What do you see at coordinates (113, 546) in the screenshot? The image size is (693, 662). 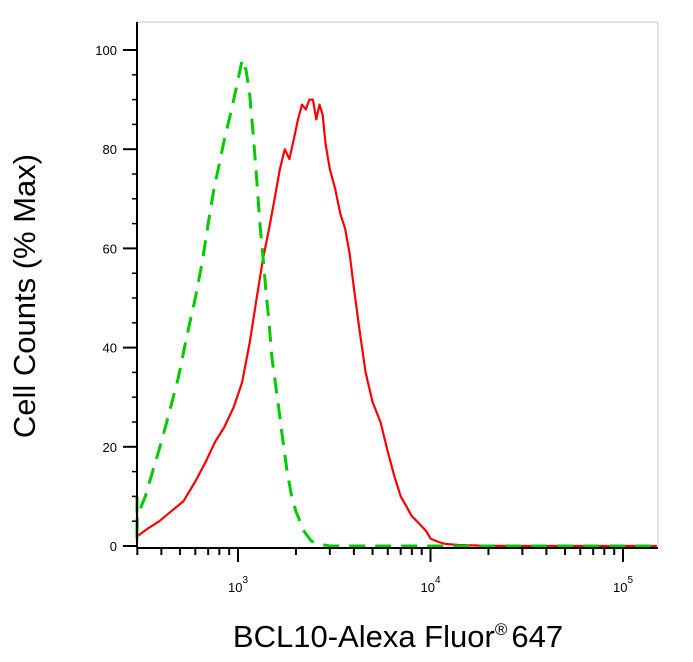 I see `y-tick-label: 0` at bounding box center [113, 546].